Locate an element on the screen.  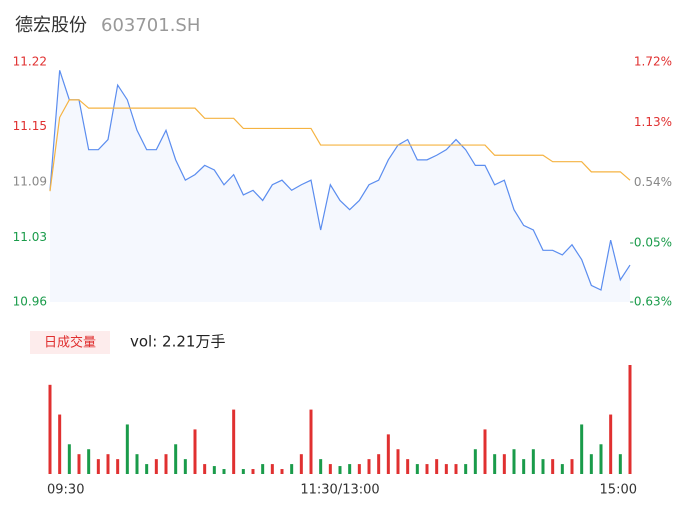
chart-subtitle: 603701.SH is located at coordinates (150, 25).